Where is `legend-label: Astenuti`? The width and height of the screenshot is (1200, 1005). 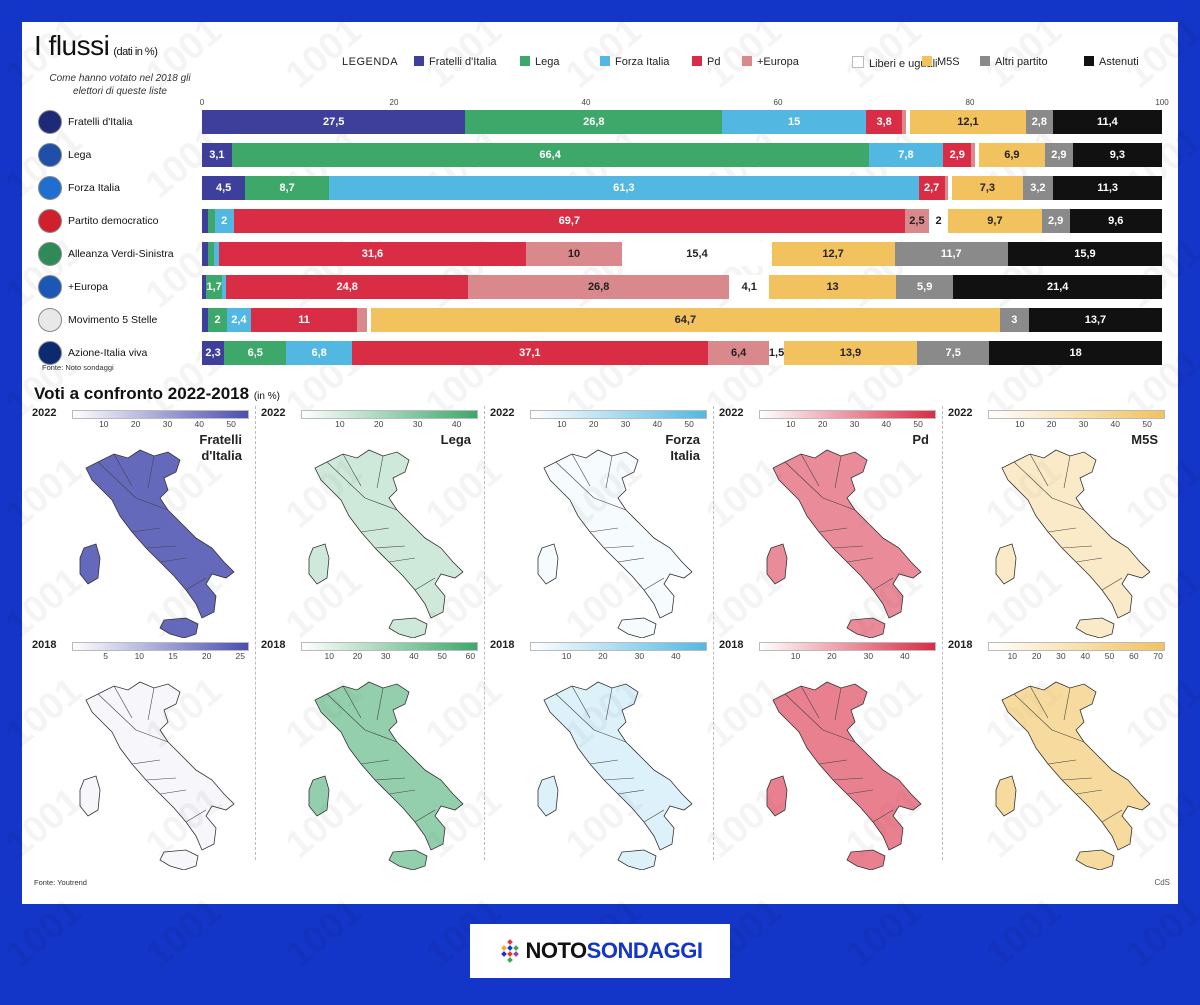 legend-label: Astenuti is located at coordinates (1119, 62).